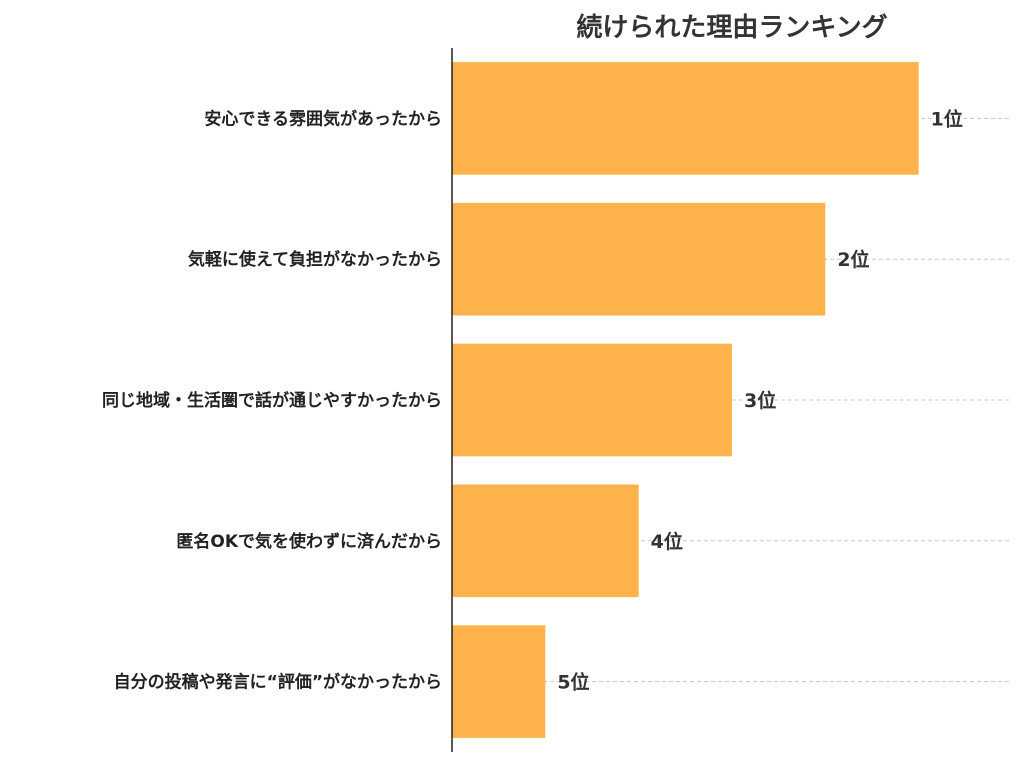  What do you see at coordinates (314, 259) in the screenshot?
I see `category-label: 気軽に使えて負担がなかったから` at bounding box center [314, 259].